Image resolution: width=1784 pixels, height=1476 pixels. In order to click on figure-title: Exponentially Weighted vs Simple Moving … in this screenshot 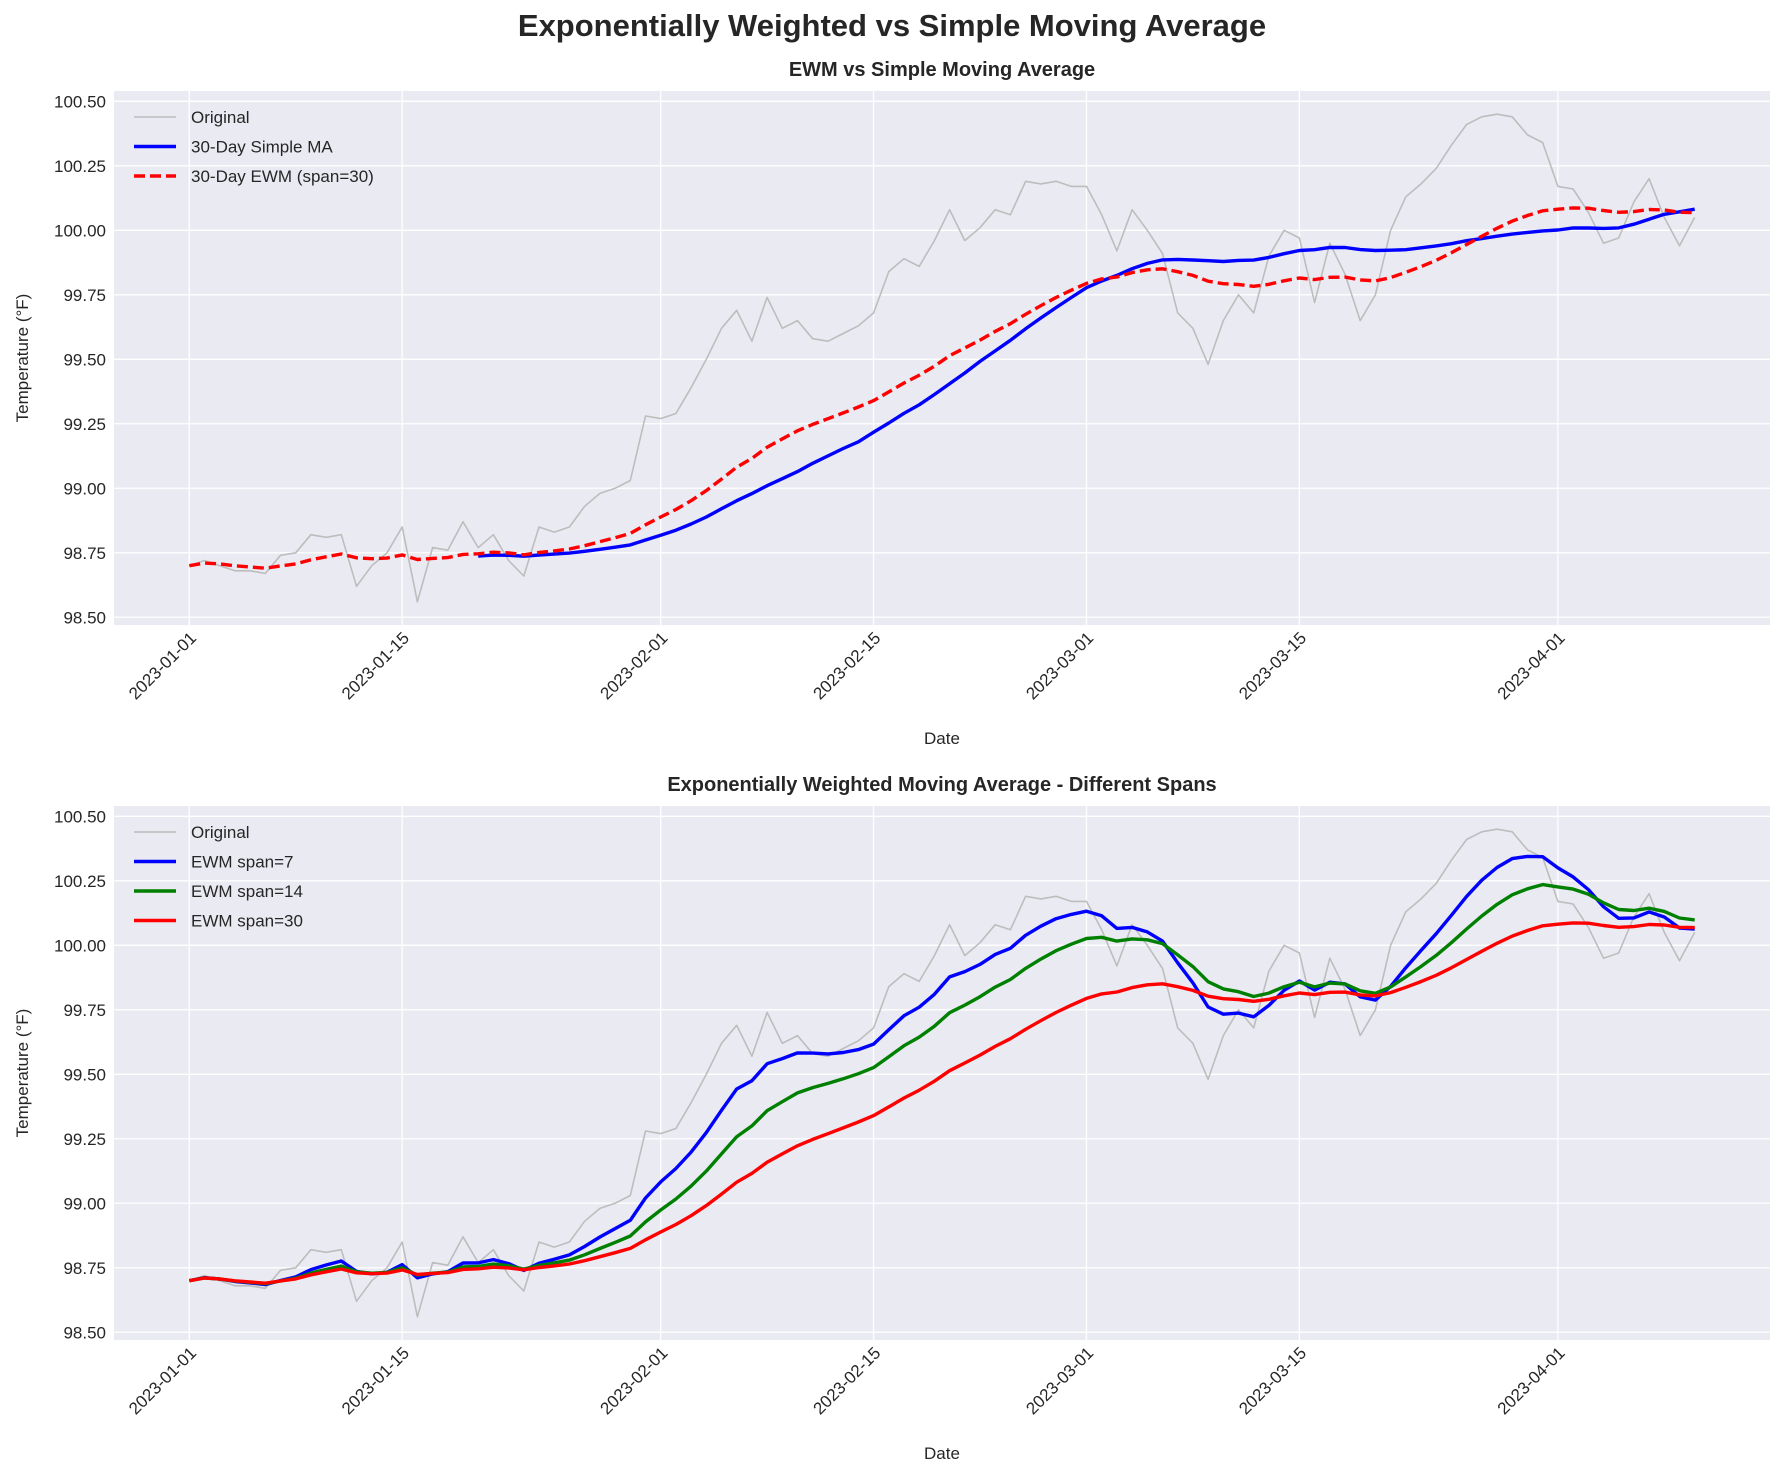, I will do `click(892, 25)`.